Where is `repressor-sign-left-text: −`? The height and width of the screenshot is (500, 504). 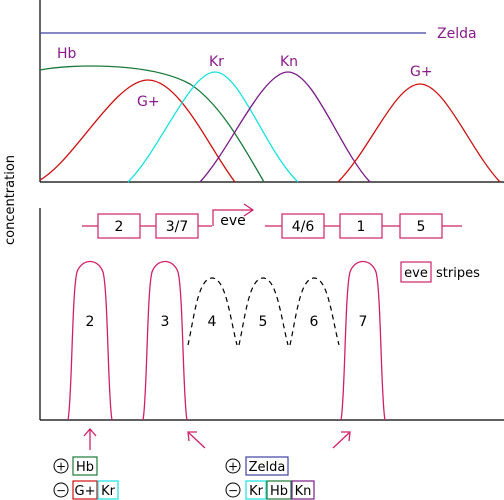
repressor-sign-left-text: − is located at coordinates (61, 491).